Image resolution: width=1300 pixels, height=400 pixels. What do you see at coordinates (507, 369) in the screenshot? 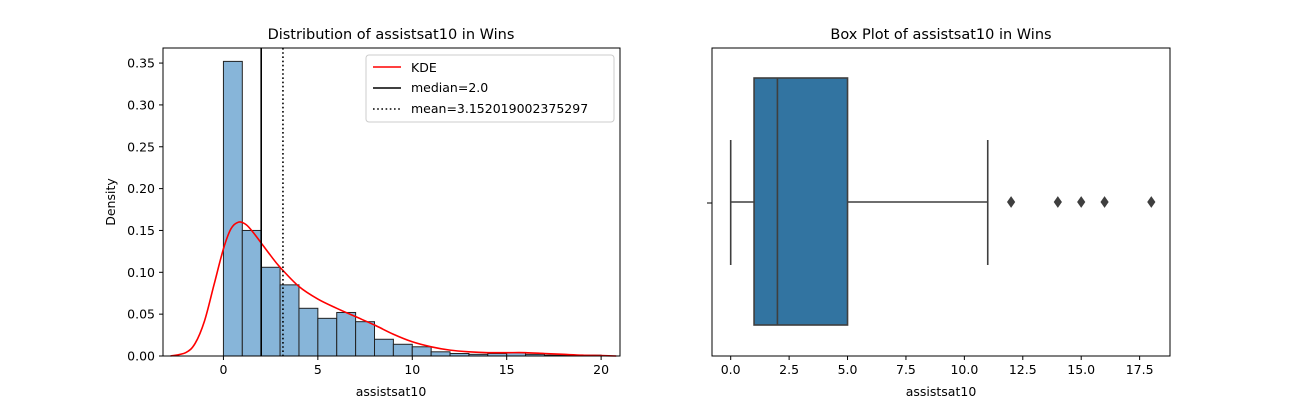
I see `hist-x-tick-label: 15` at bounding box center [507, 369].